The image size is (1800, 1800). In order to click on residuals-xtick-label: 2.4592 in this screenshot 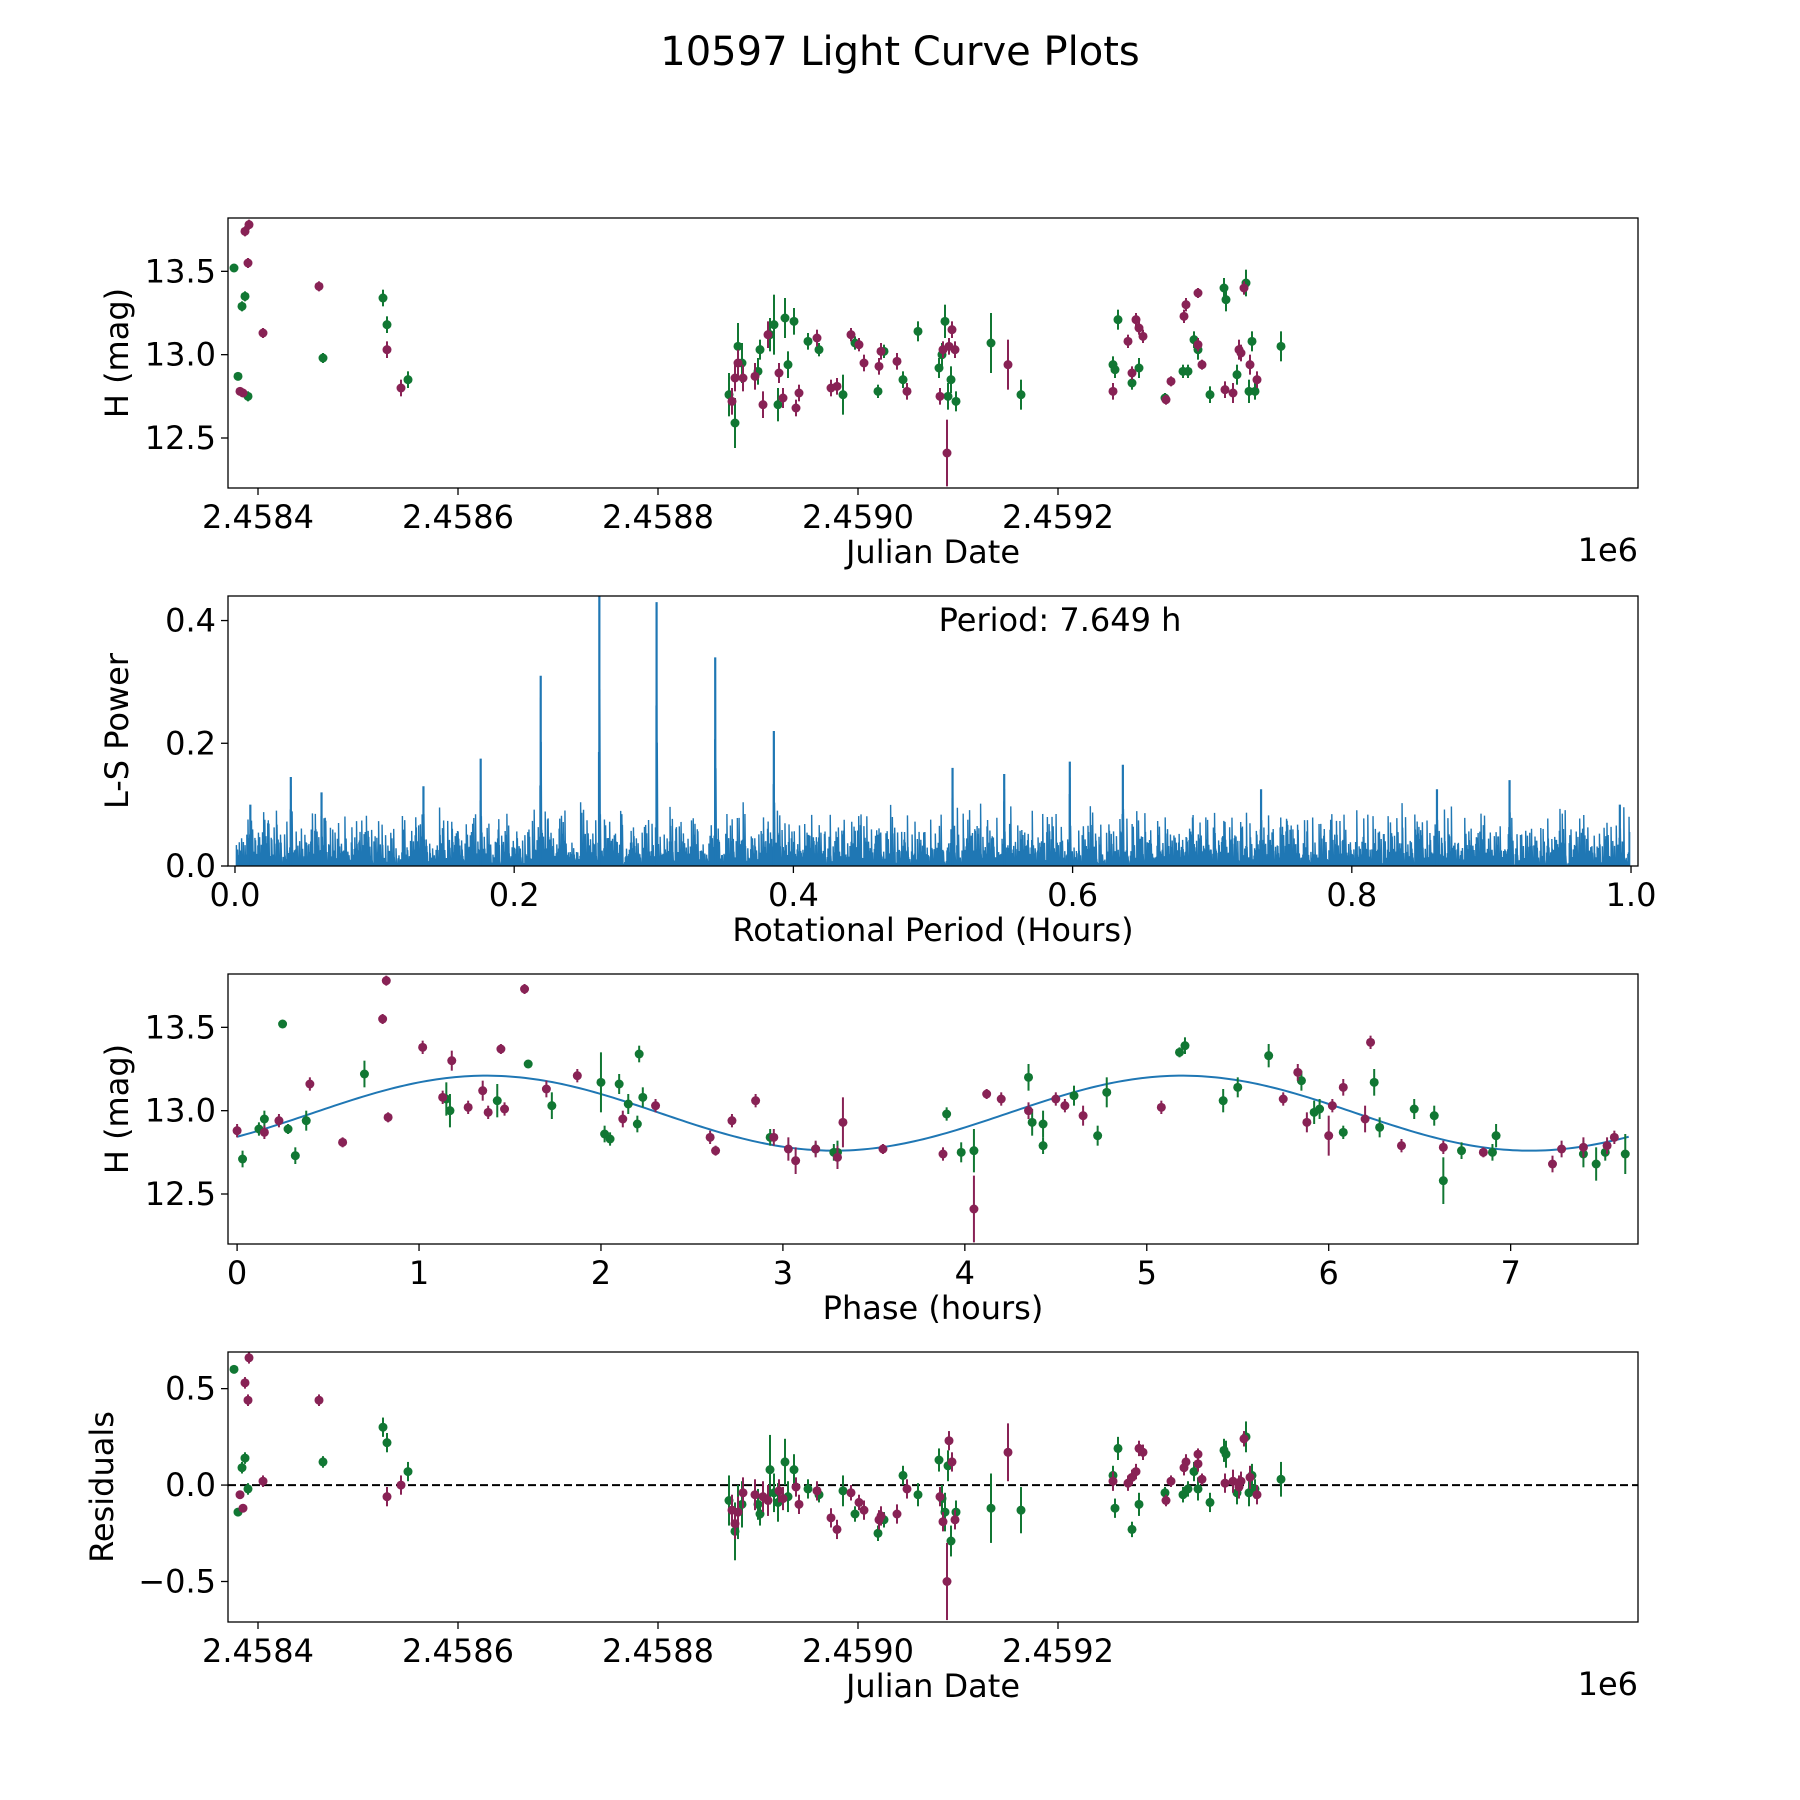, I will do `click(1058, 1651)`.